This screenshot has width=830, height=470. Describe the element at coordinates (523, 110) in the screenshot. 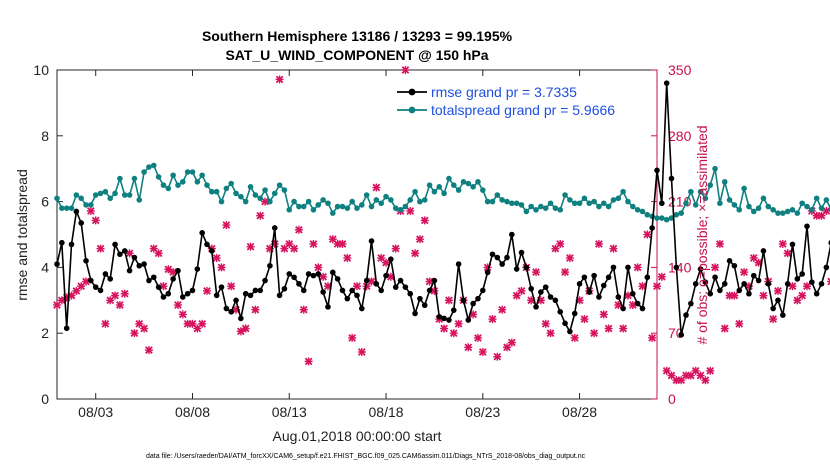

I see `legend-spread-label: totalspread grand pr = 5.9666` at that location.